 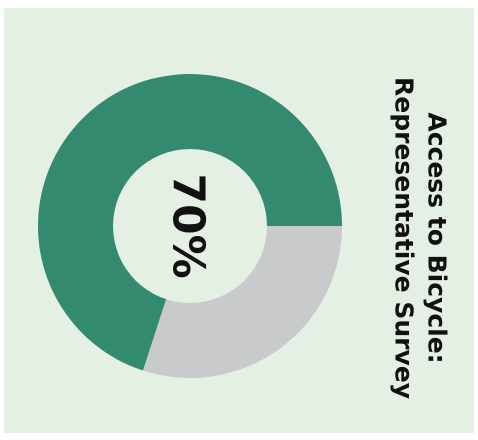 I want to click on donut-hole, so click(x=190, y=226).